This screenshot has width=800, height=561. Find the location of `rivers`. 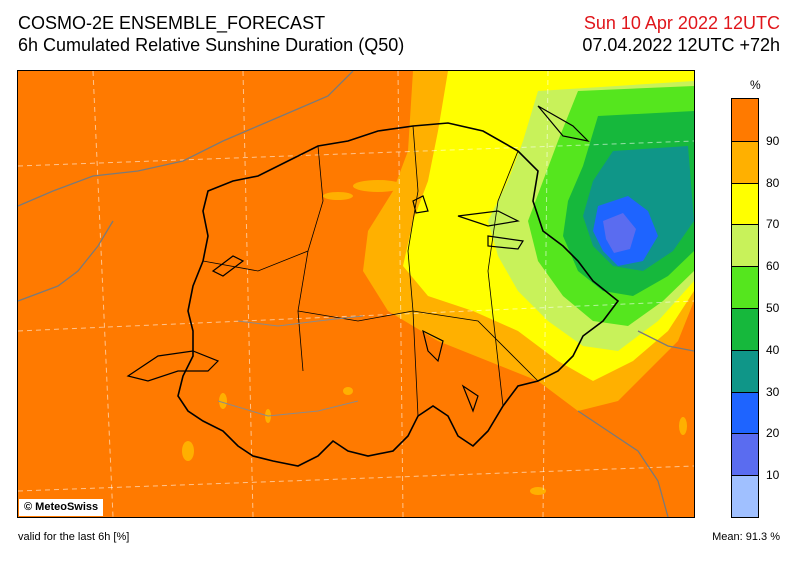

rivers is located at coordinates (290, 366).